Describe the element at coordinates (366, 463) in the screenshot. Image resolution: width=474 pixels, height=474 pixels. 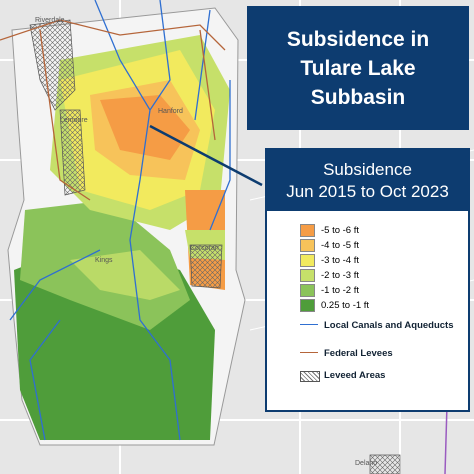
I see `place-label: Delano` at that location.